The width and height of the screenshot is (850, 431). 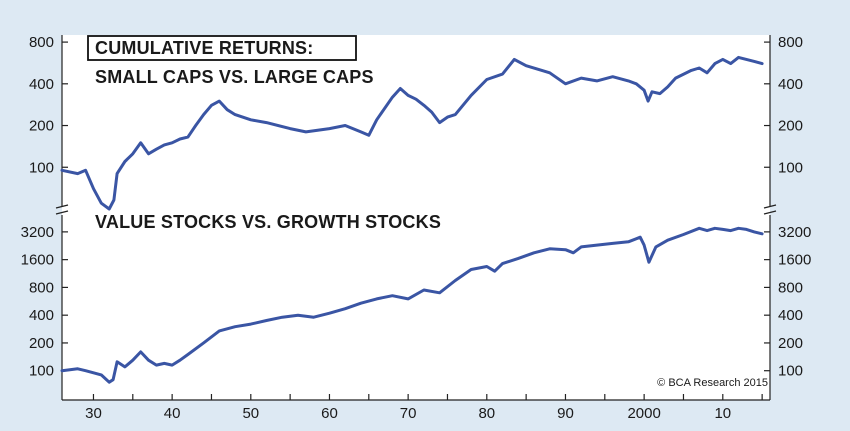 I want to click on x-tick-label: 60, so click(x=329, y=413).